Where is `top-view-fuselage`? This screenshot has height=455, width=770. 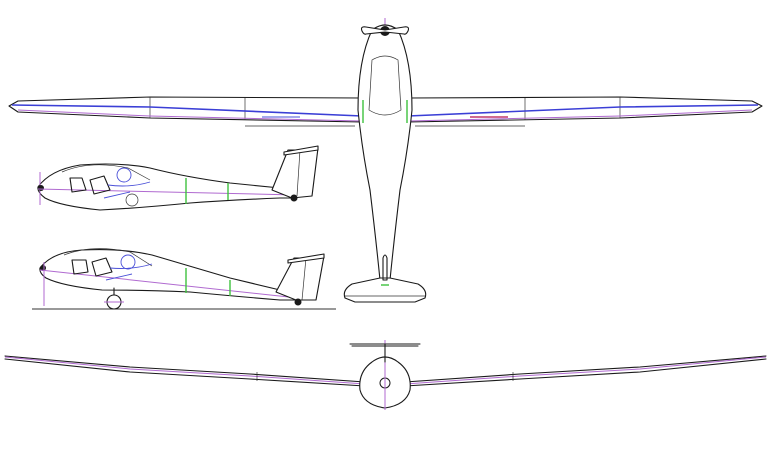
top-view-fuselage is located at coordinates (385, 152).